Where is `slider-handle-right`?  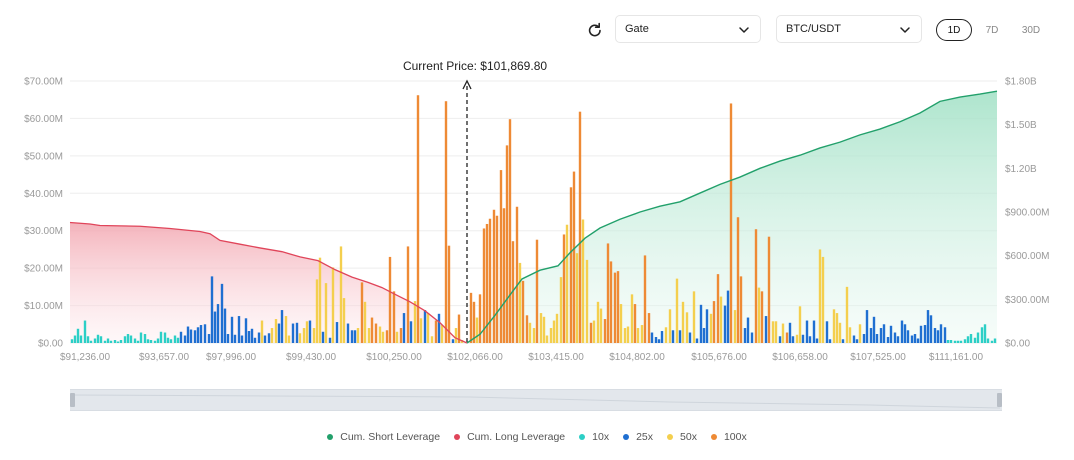 slider-handle-right is located at coordinates (999, 400).